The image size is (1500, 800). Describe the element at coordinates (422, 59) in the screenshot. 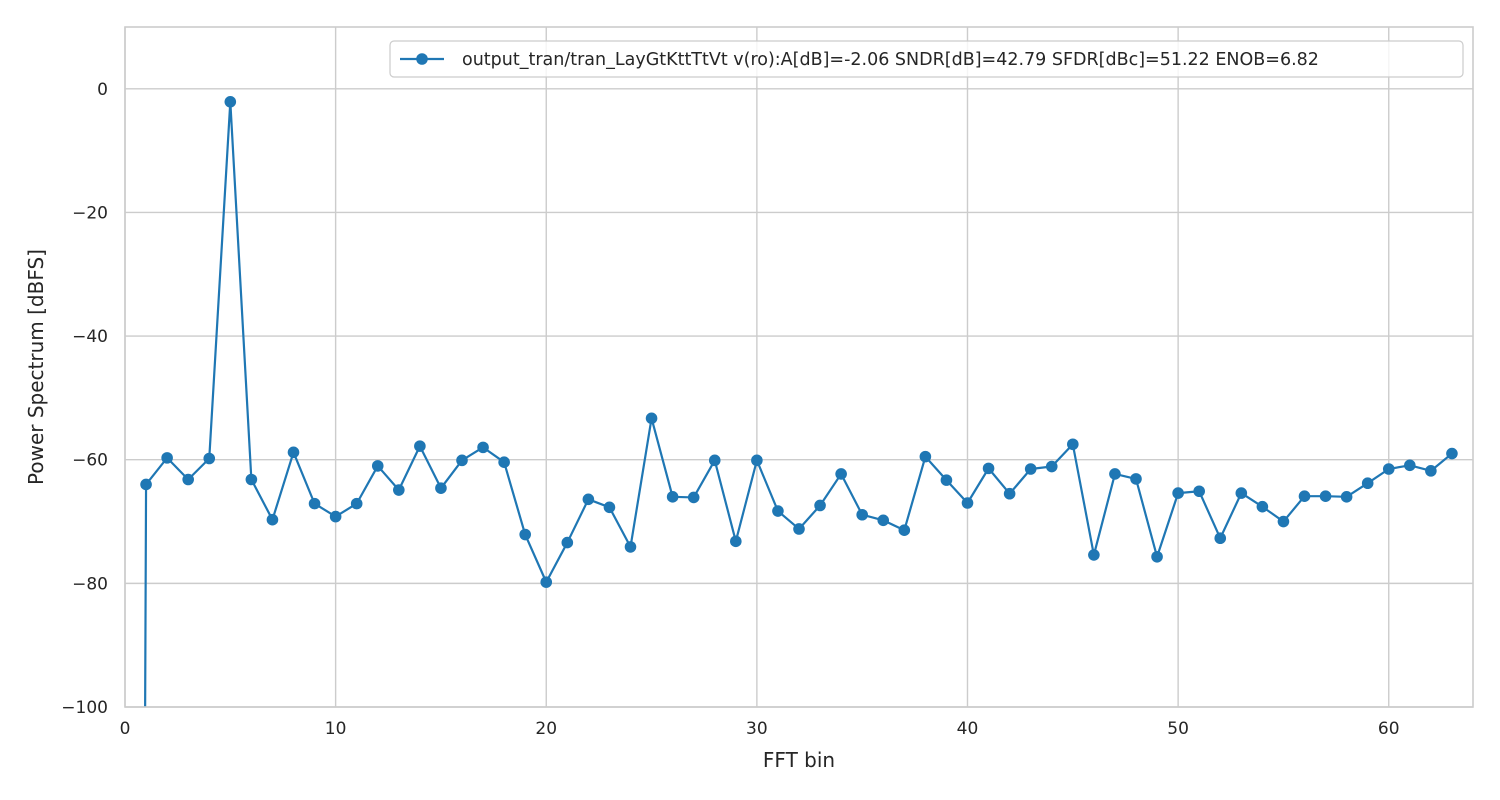

I see `legend-marker-swatch` at that location.